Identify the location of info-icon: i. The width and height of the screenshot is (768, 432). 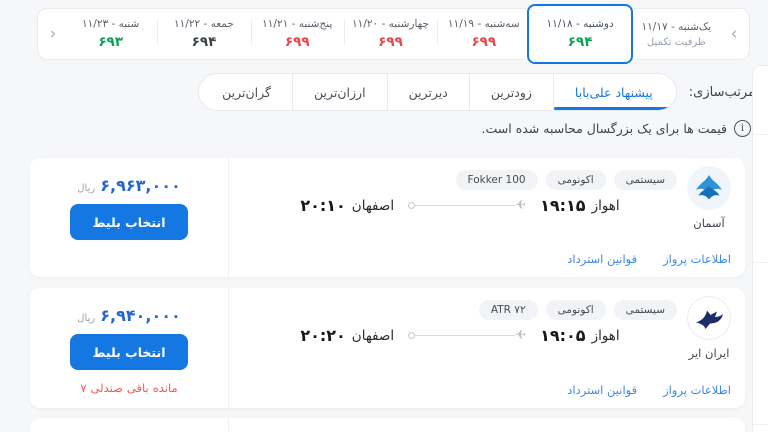
(742, 128).